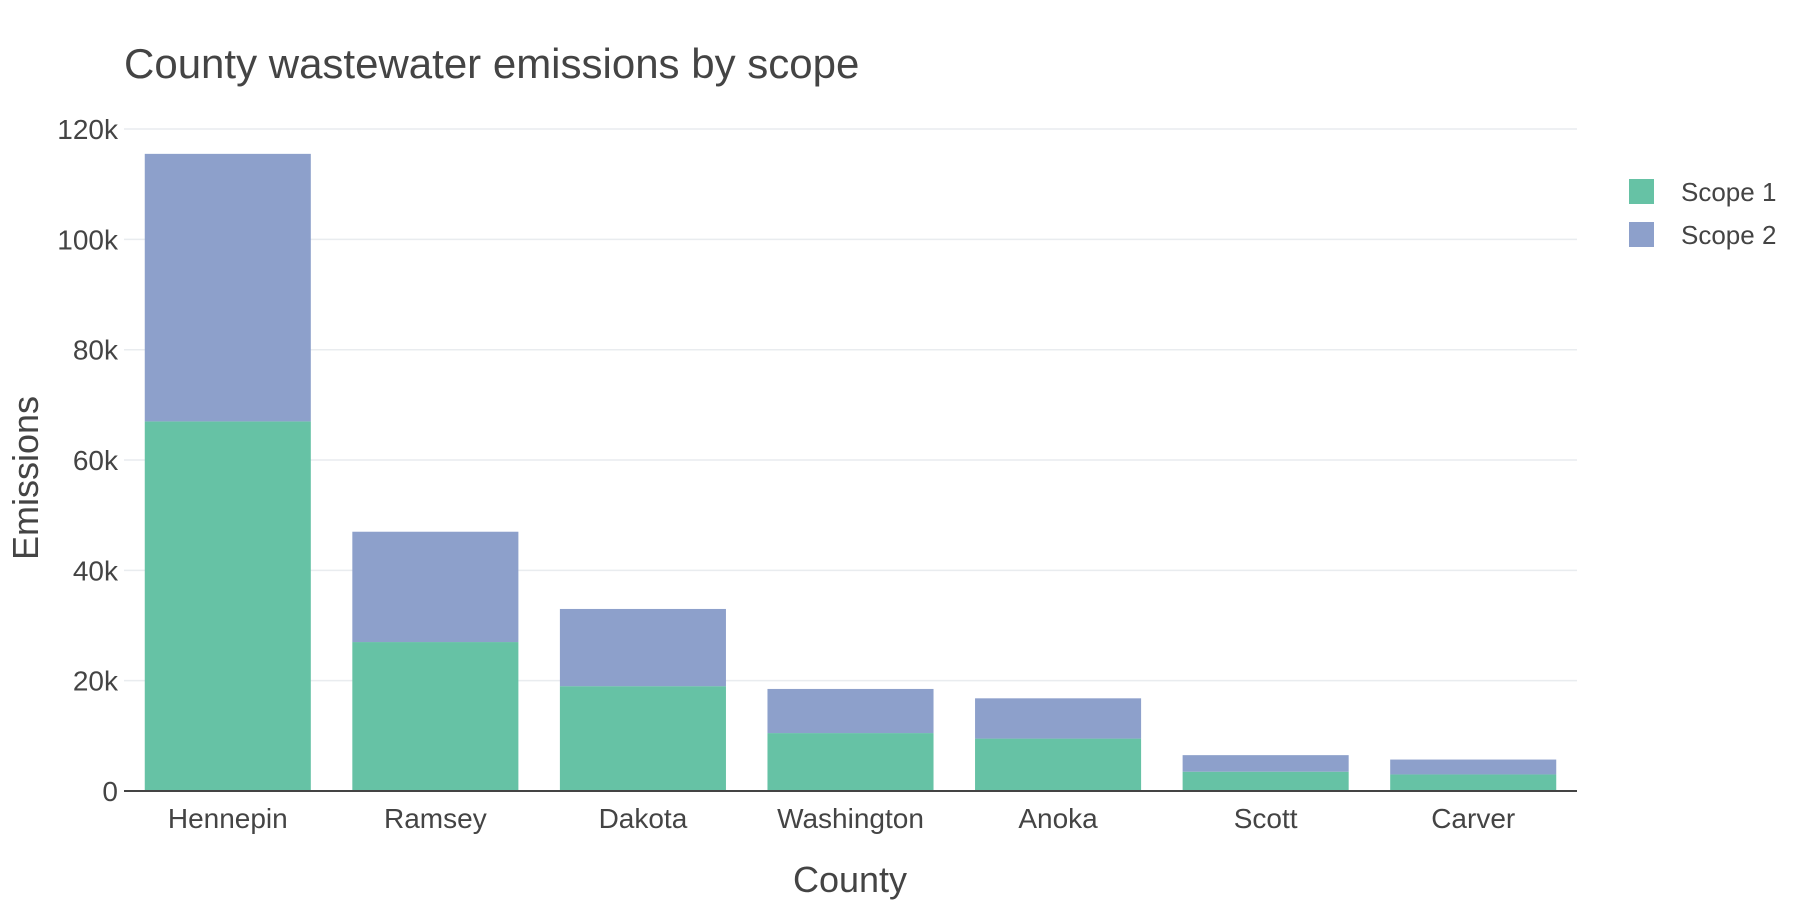 The width and height of the screenshot is (1800, 900). I want to click on bar-scope-2-dakota, so click(642, 647).